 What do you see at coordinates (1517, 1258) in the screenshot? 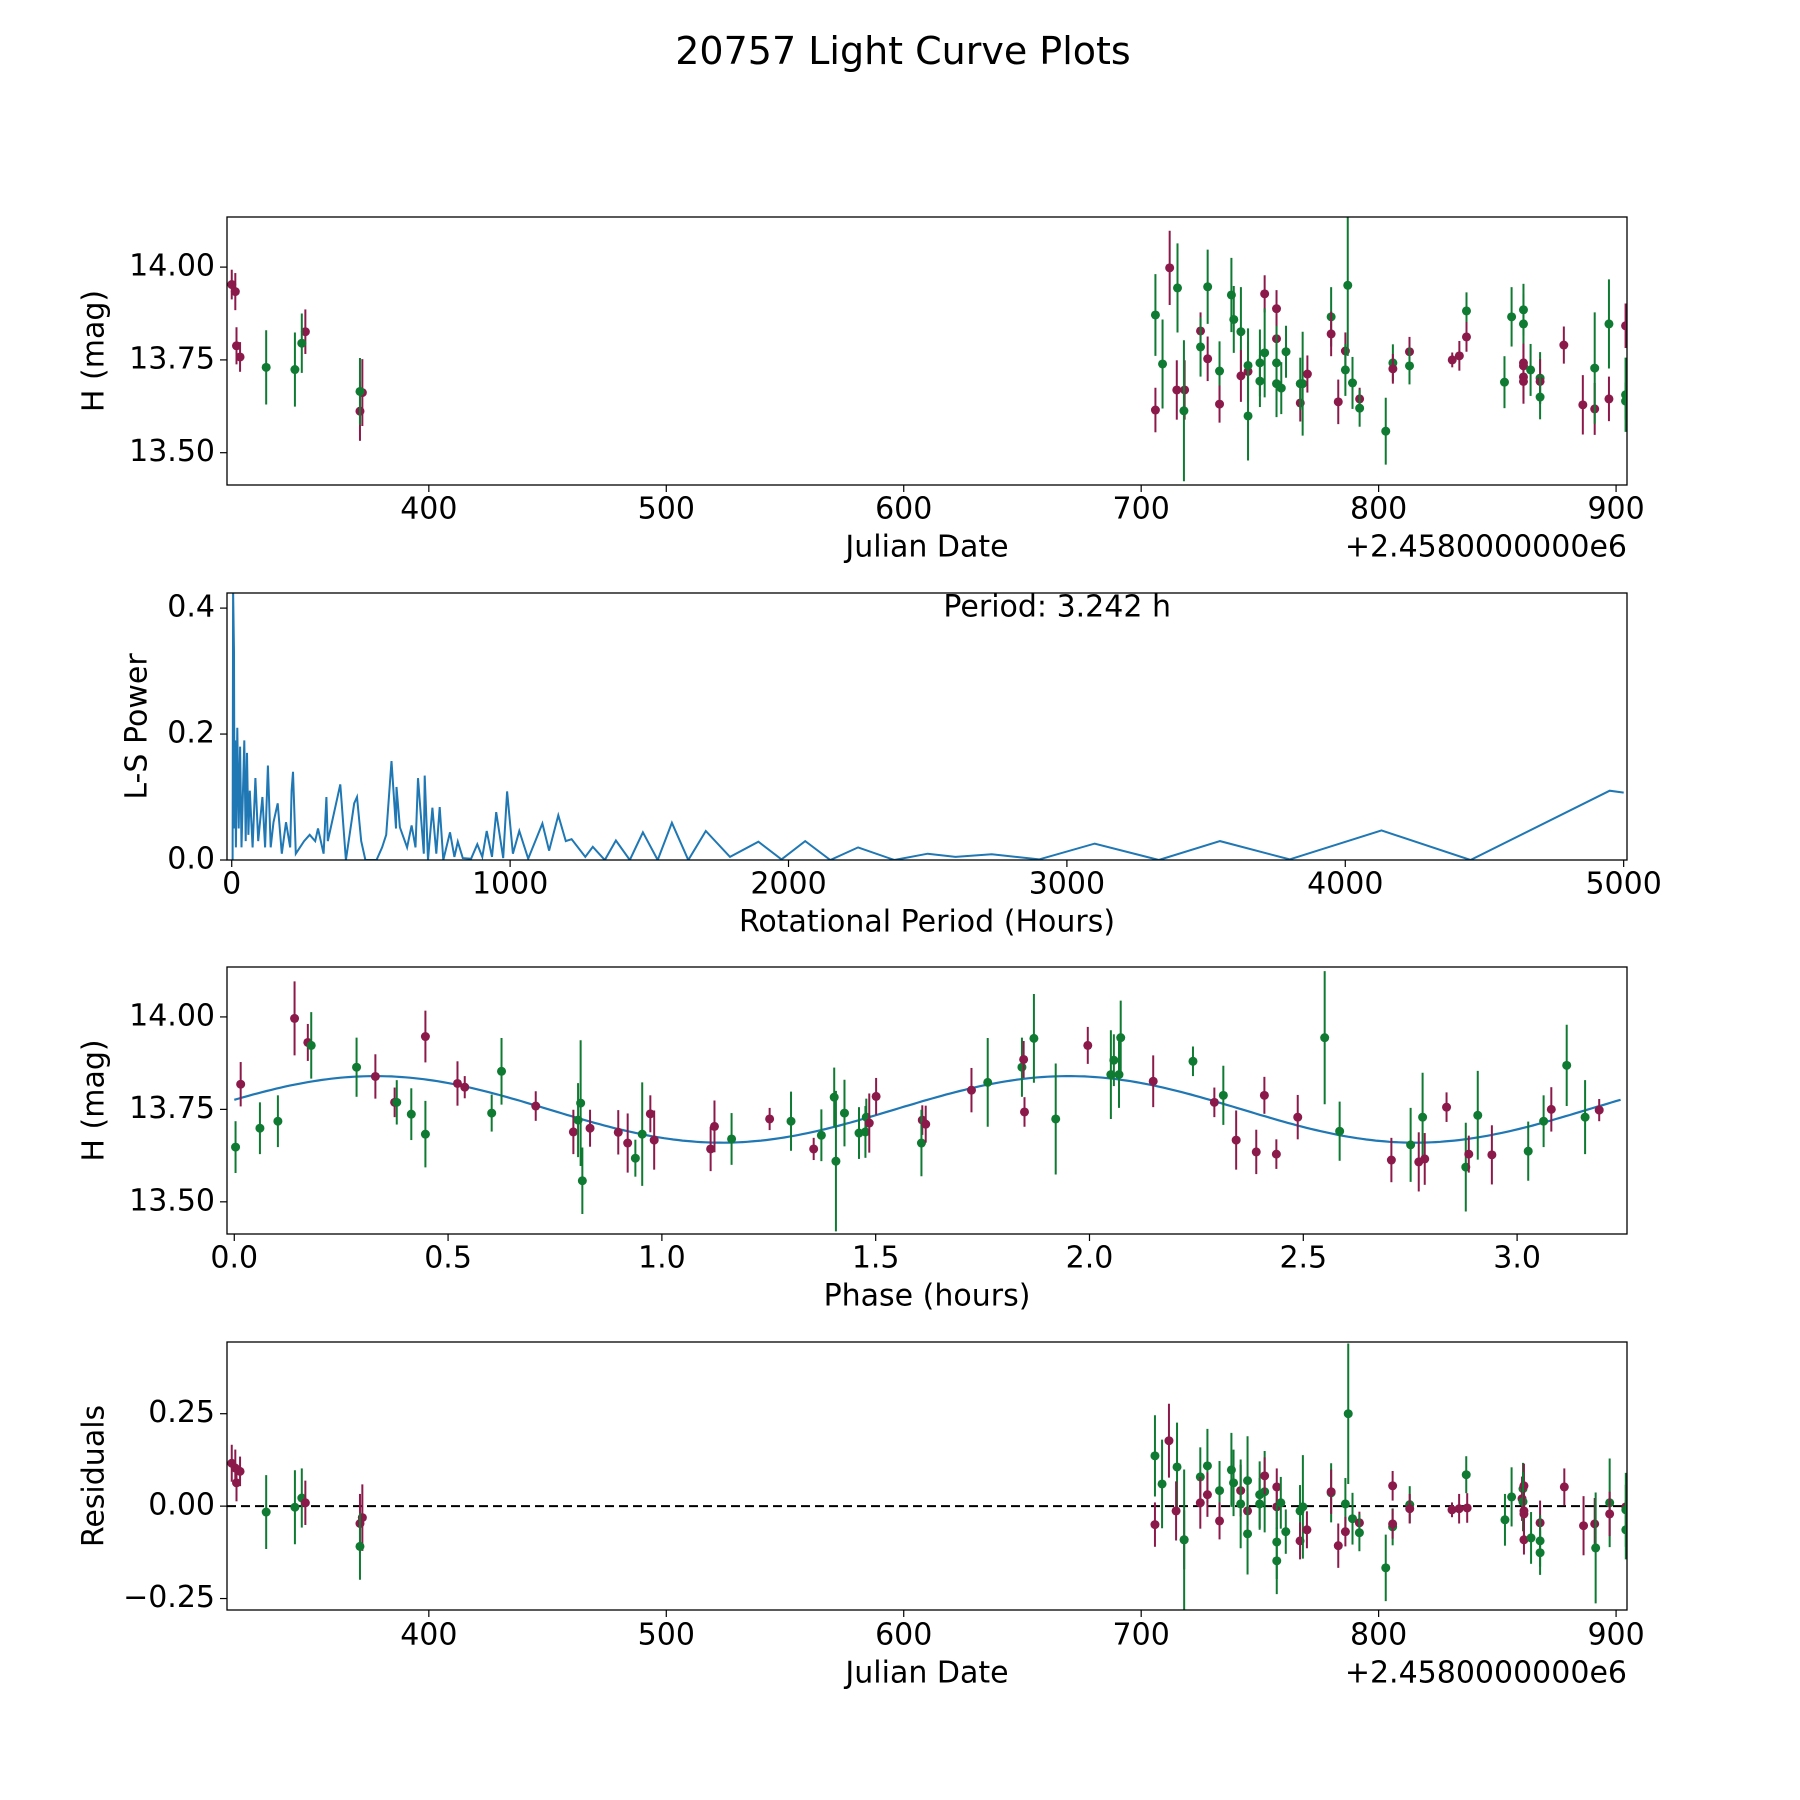
I see `x-tick-label: 3.0` at bounding box center [1517, 1258].